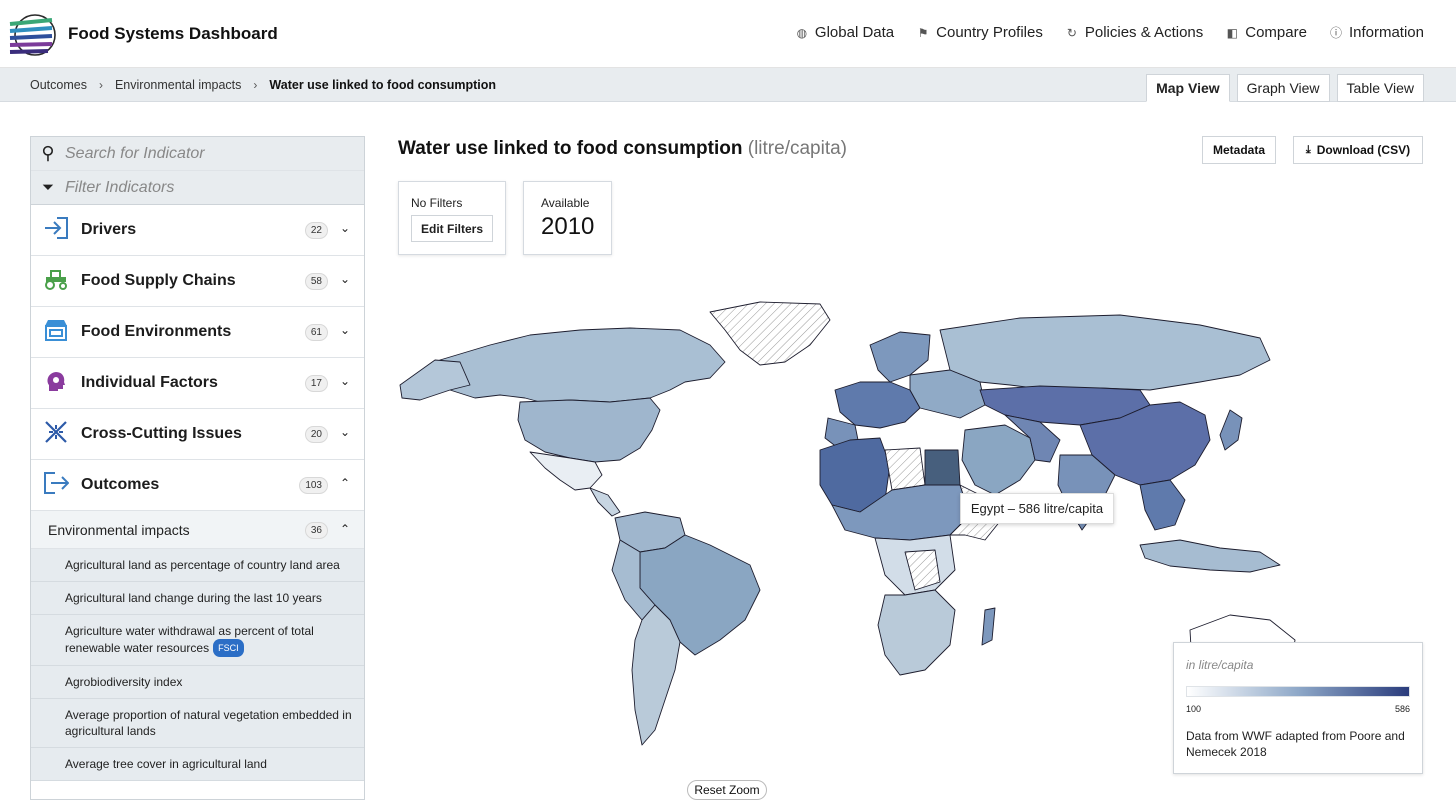  Describe the element at coordinates (1386, 32) in the screenshot. I see `nav-label: Information` at that location.